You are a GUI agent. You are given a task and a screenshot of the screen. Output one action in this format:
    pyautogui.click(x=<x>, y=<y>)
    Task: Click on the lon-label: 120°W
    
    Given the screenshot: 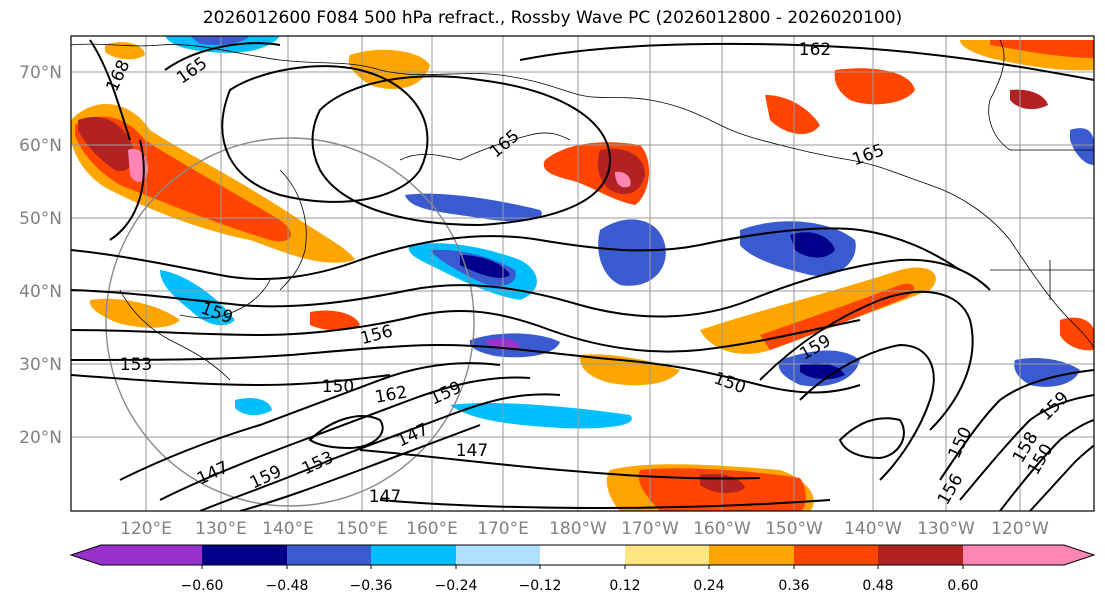 What is the action you would take?
    pyautogui.click(x=1020, y=529)
    